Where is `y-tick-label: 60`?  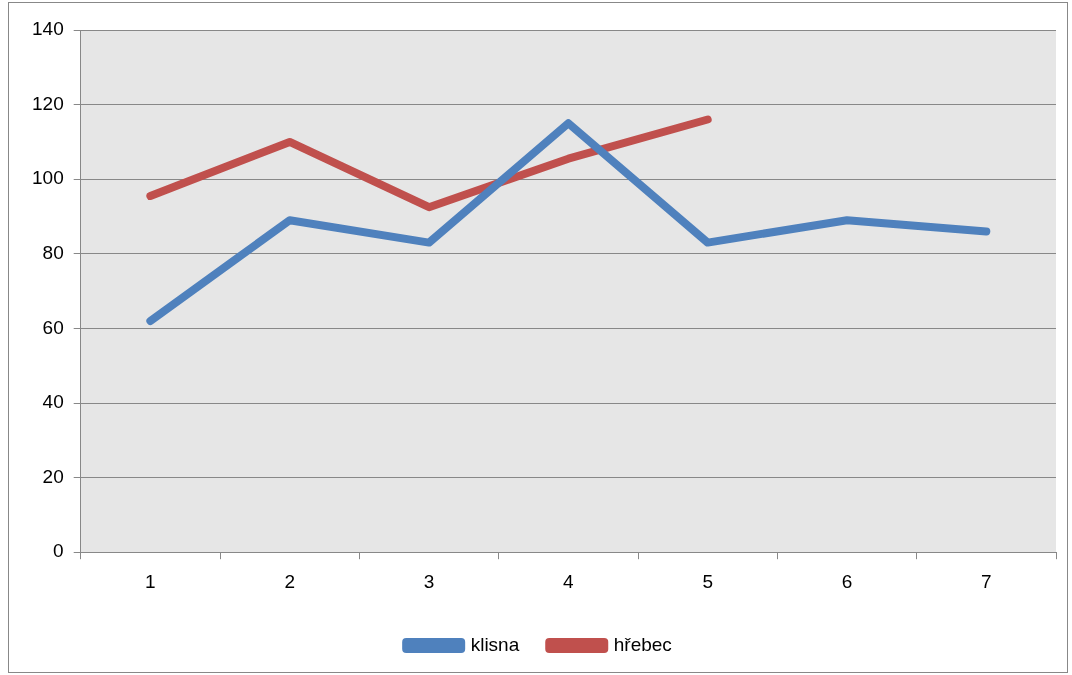 y-tick-label: 60 is located at coordinates (53, 327).